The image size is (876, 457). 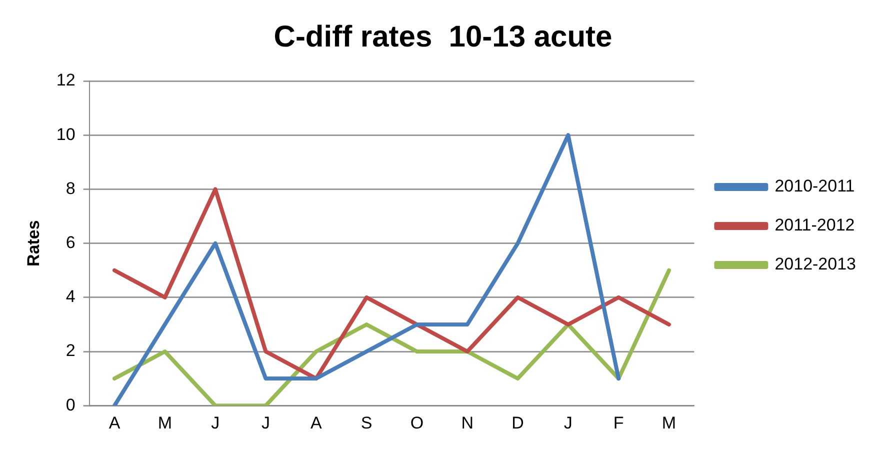 I want to click on y-tick-label: 10, so click(x=66, y=134).